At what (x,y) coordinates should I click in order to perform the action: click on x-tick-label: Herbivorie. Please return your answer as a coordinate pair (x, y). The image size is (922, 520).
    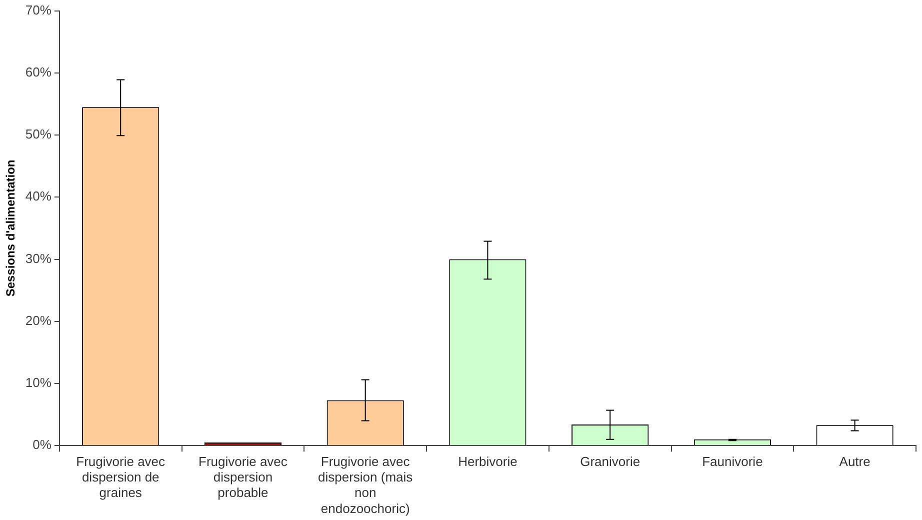
    Looking at the image, I should click on (488, 461).